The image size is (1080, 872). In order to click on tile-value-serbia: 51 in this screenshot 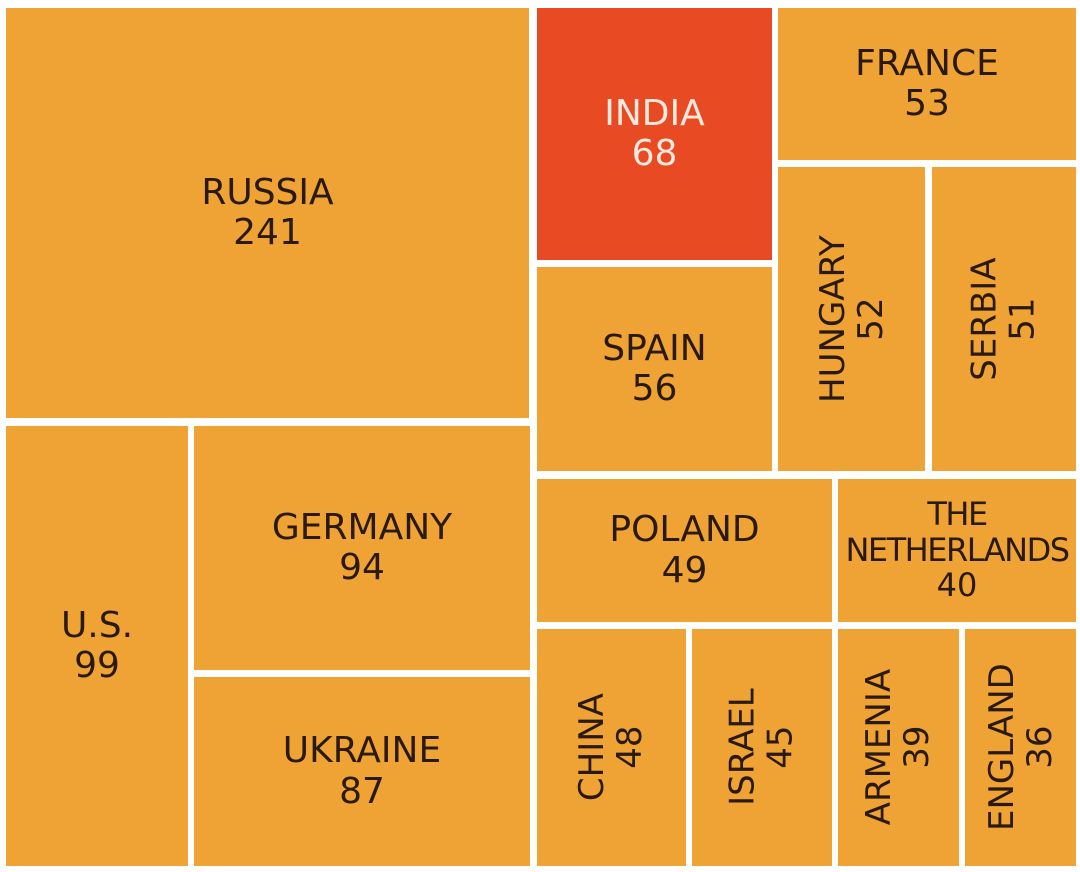, I will do `click(1023, 319)`.